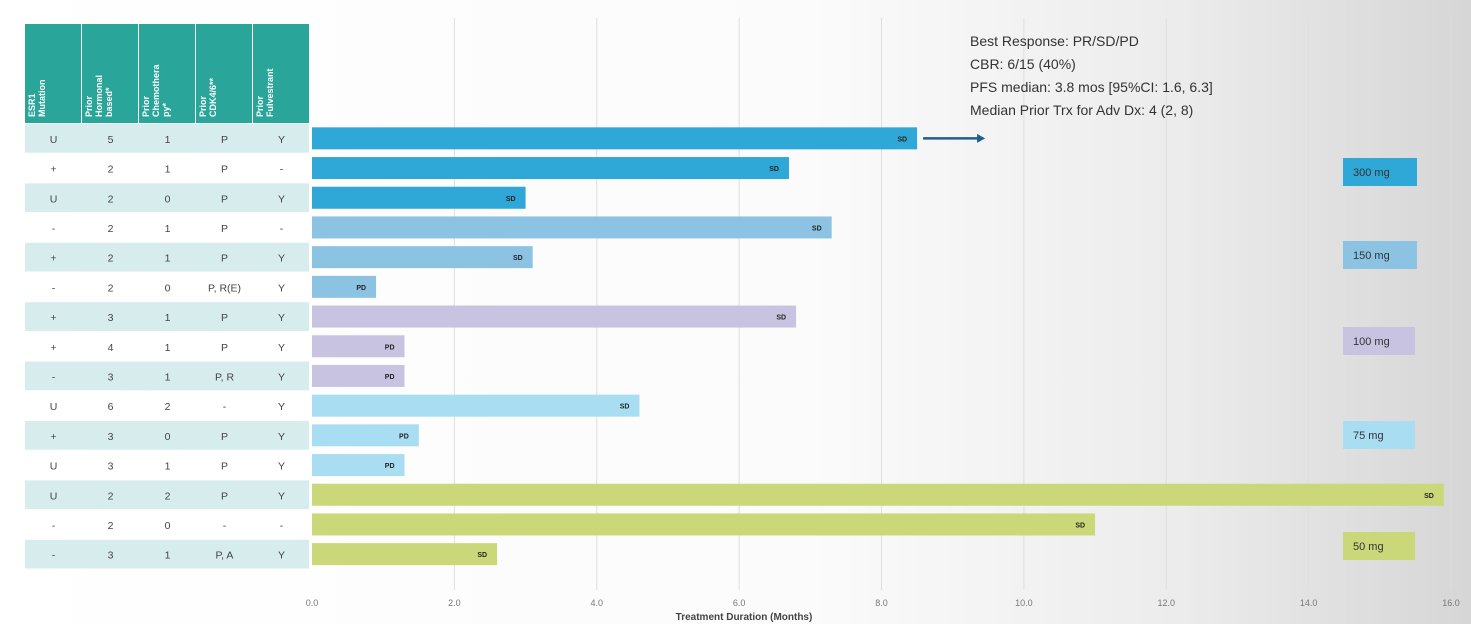 The width and height of the screenshot is (1471, 624). What do you see at coordinates (225, 556) in the screenshot?
I see `table-cell: P, A` at bounding box center [225, 556].